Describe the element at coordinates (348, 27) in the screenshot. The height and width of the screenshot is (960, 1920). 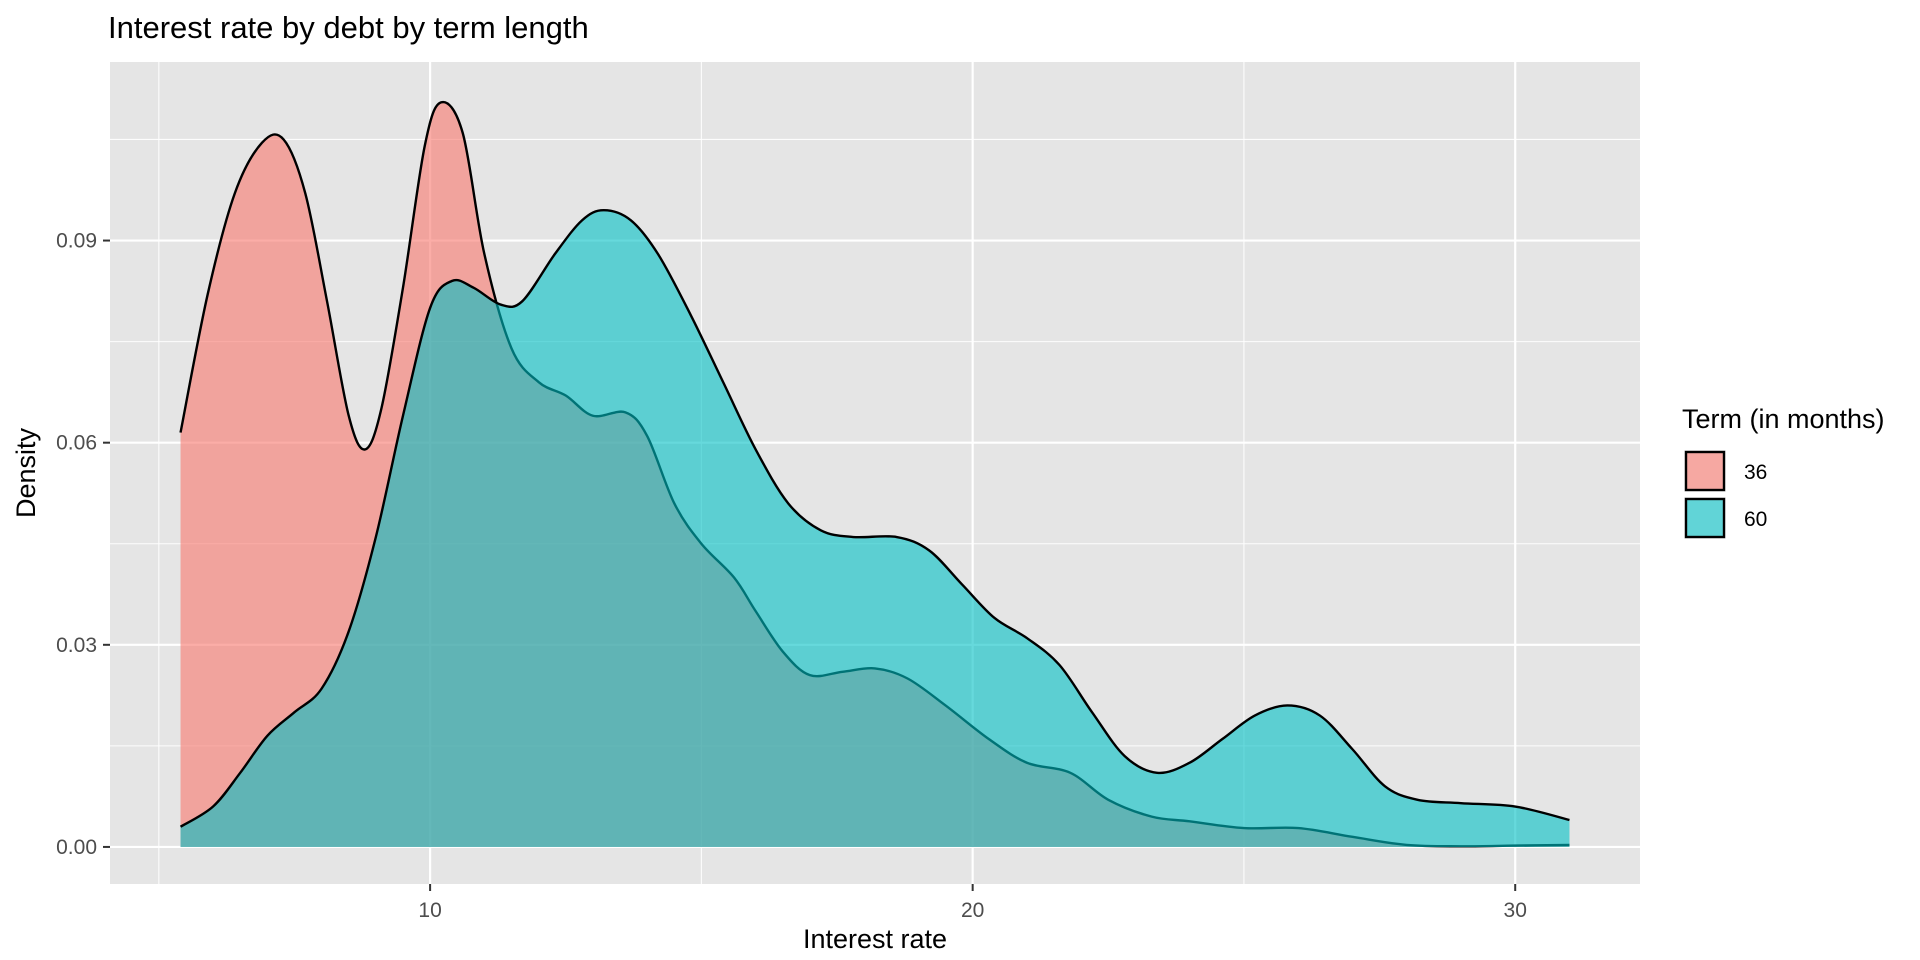
I see `chart-title: Interest rate by debt by term length` at that location.